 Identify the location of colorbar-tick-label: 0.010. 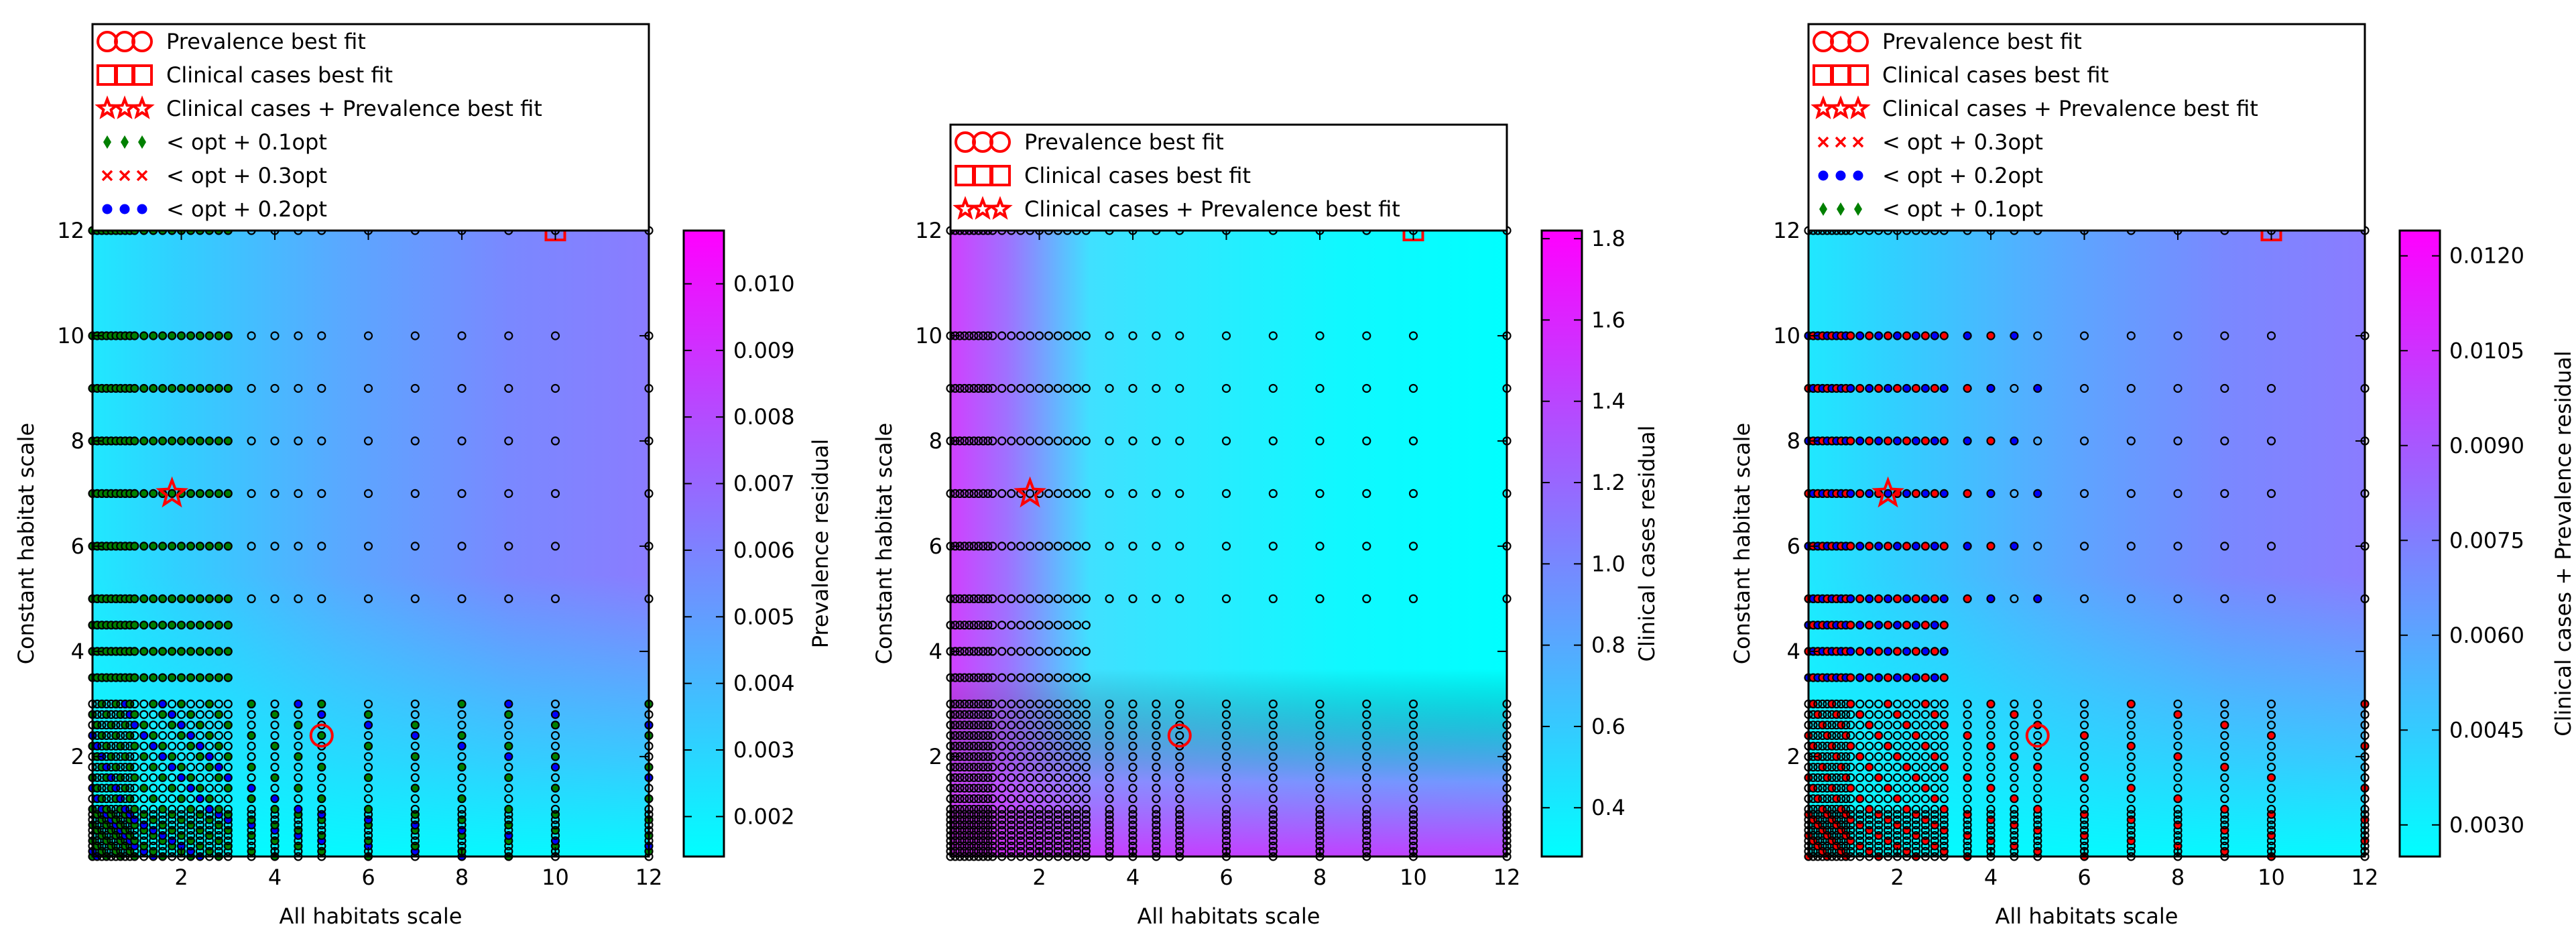
(764, 283).